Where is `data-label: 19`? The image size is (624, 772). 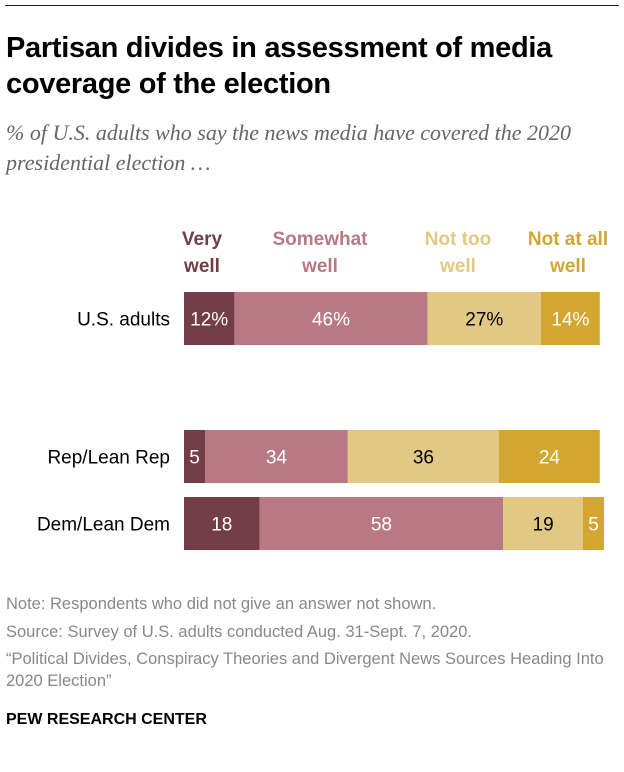
data-label: 19 is located at coordinates (543, 525).